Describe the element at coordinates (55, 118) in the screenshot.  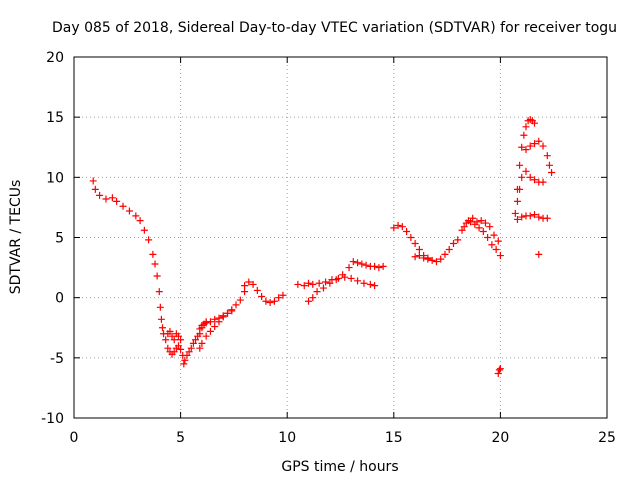
I see `y-tick-label: 15` at that location.